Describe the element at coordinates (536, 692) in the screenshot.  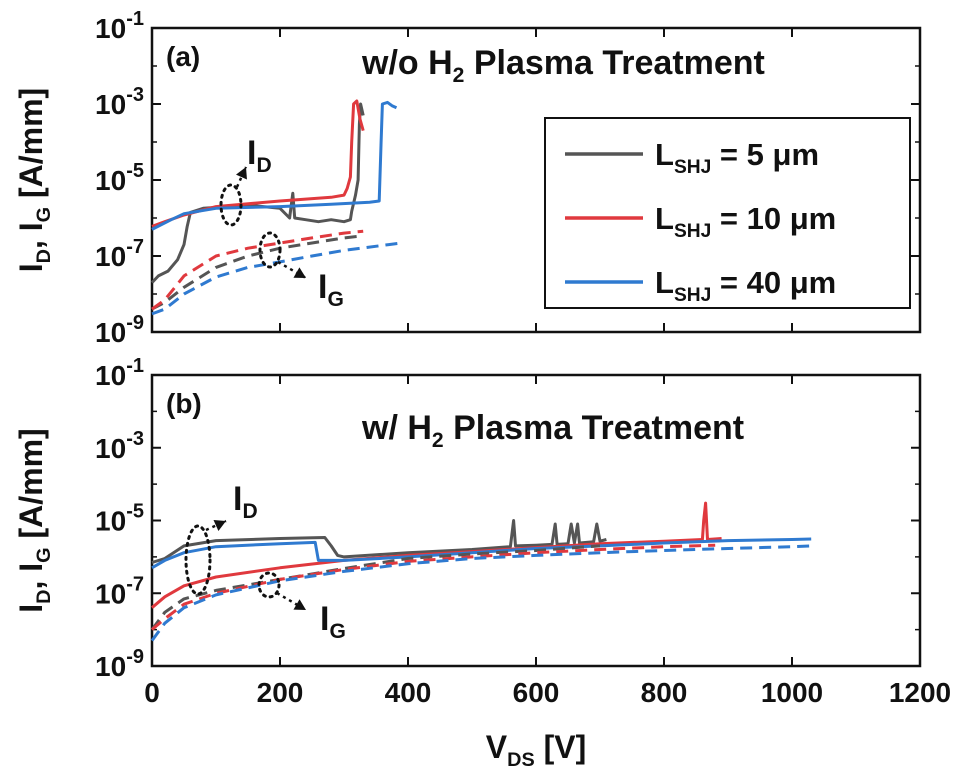
I see `x-tick-label: 600` at that location.